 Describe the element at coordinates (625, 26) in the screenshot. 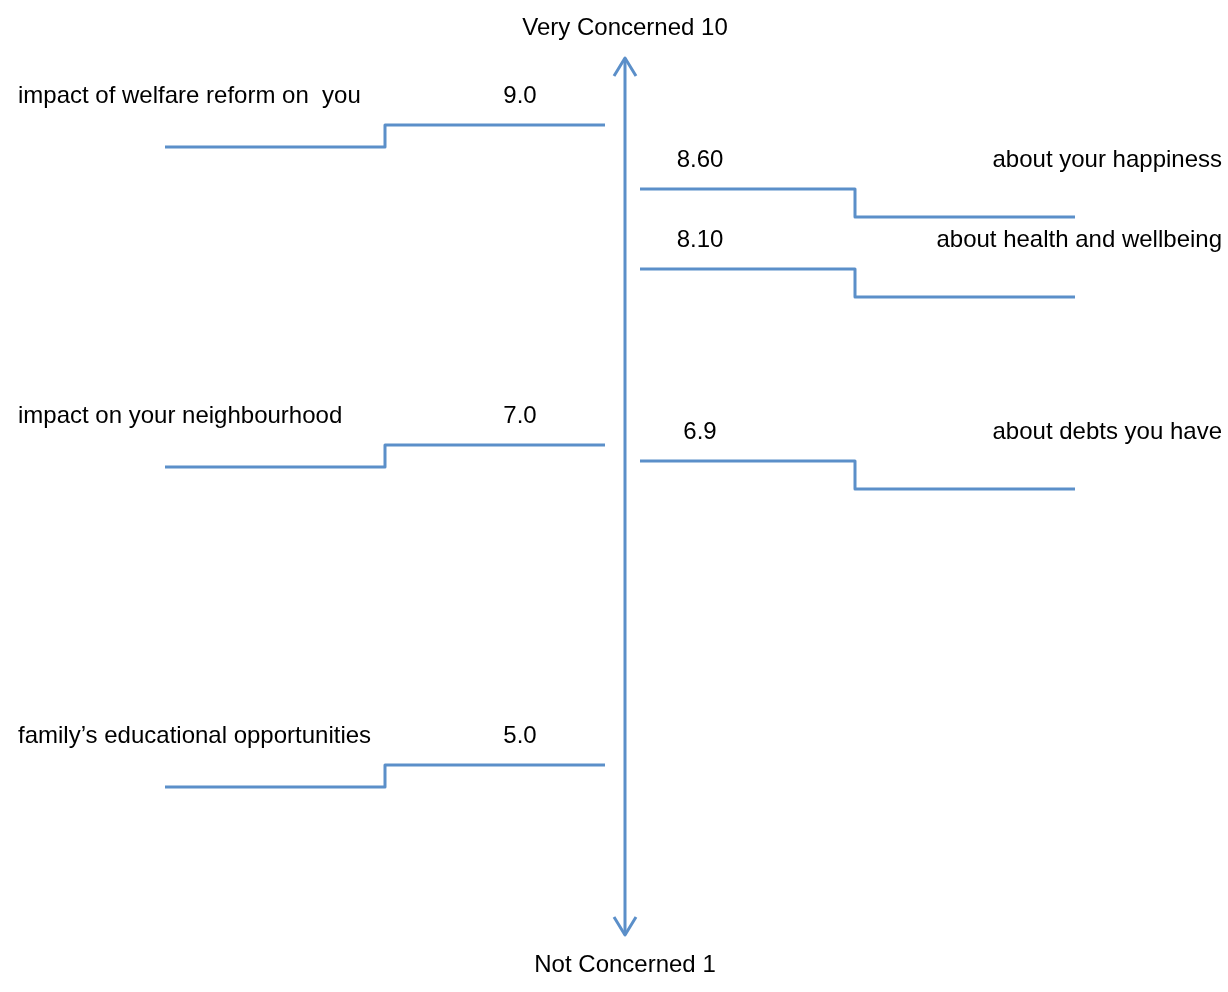

I see `text: Very Concerned 10` at that location.